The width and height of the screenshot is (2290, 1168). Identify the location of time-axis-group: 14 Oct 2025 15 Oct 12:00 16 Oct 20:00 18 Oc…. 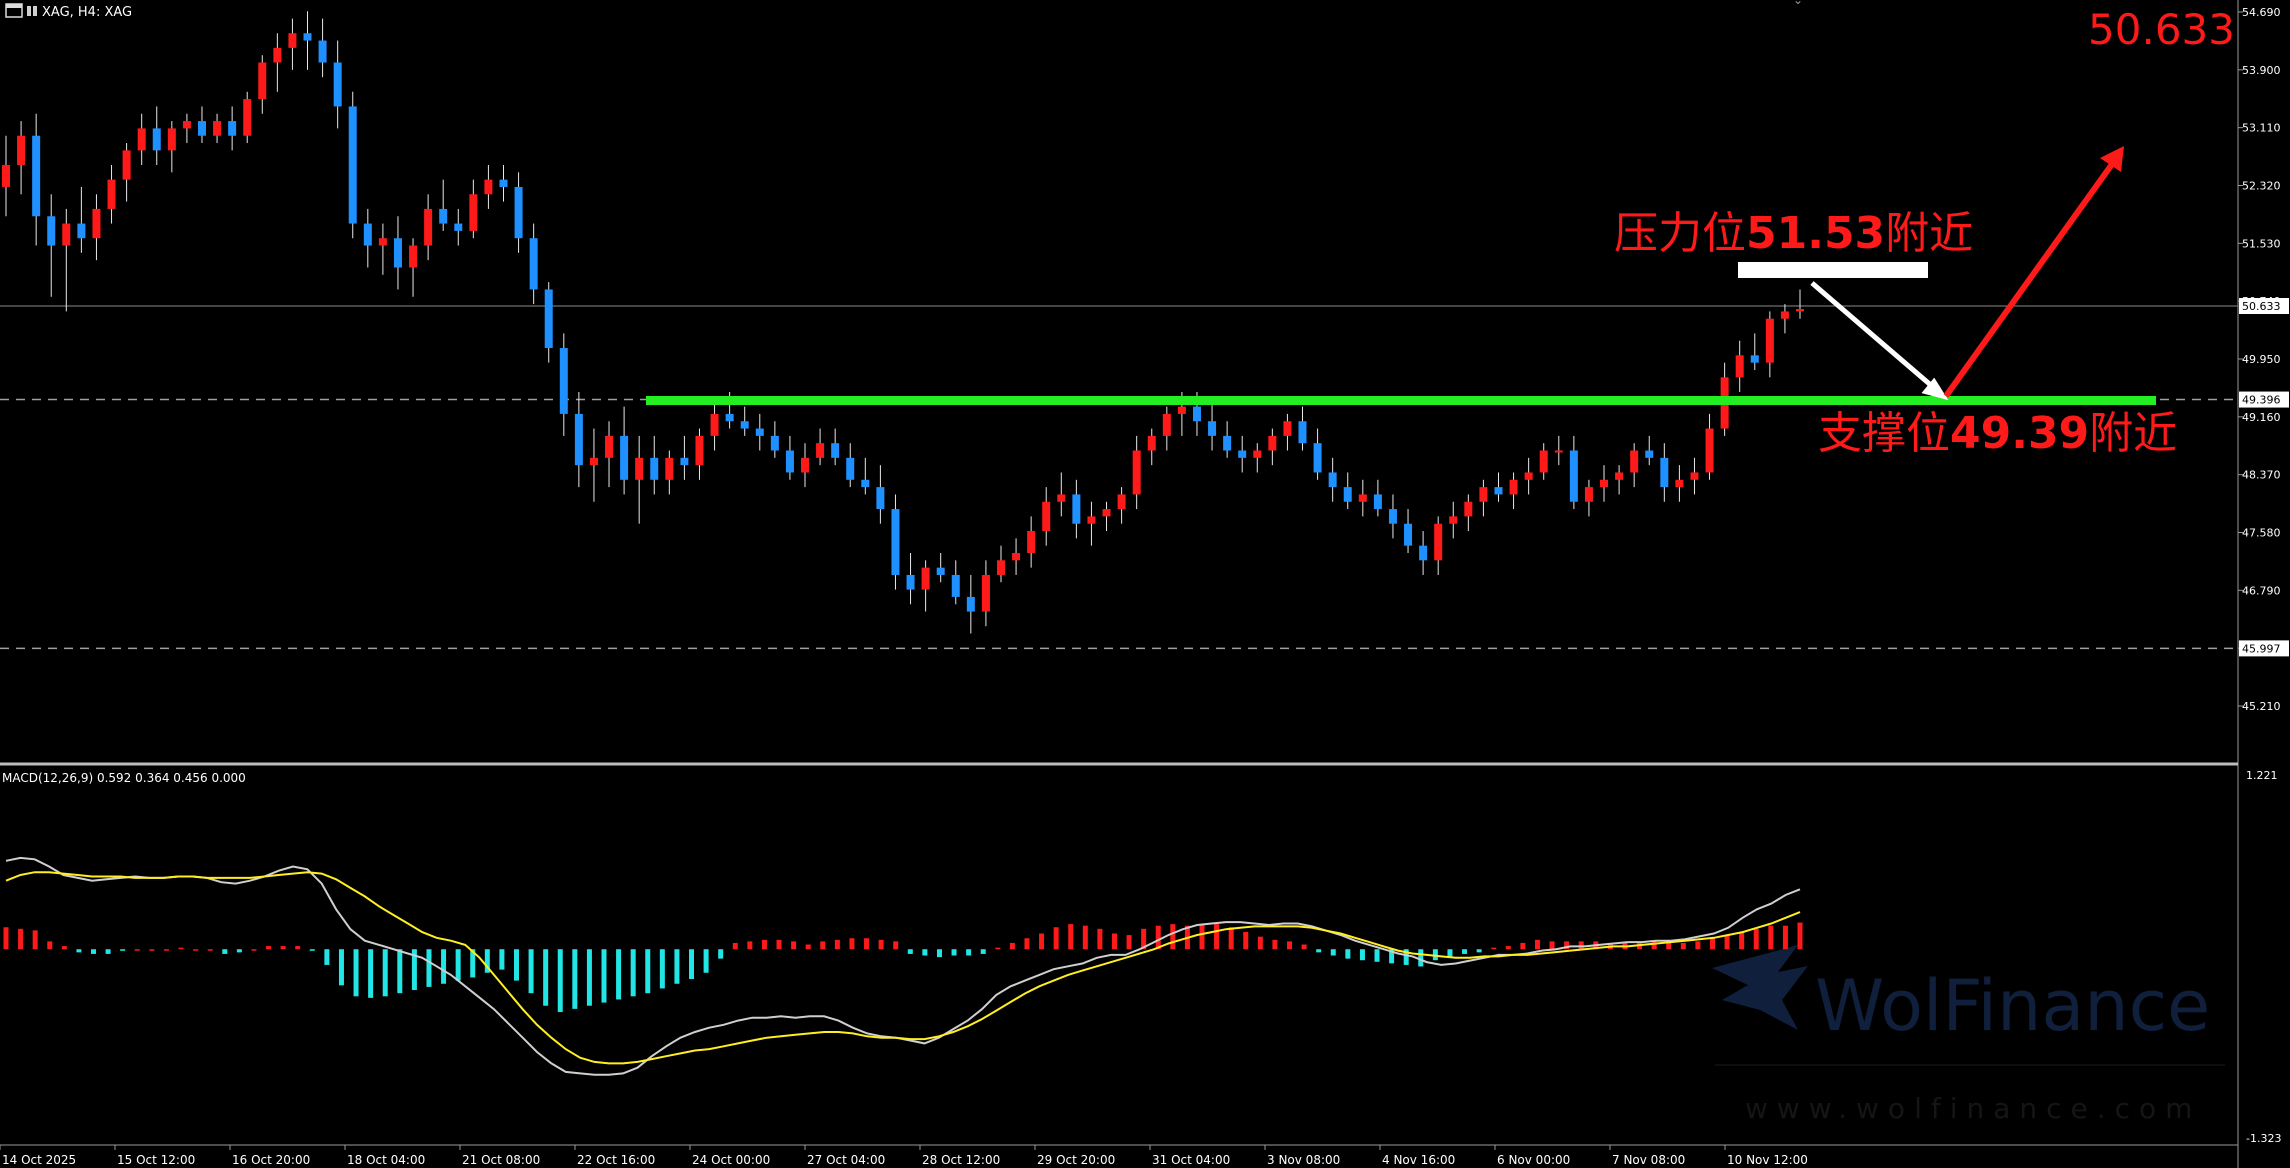
(904, 1156).